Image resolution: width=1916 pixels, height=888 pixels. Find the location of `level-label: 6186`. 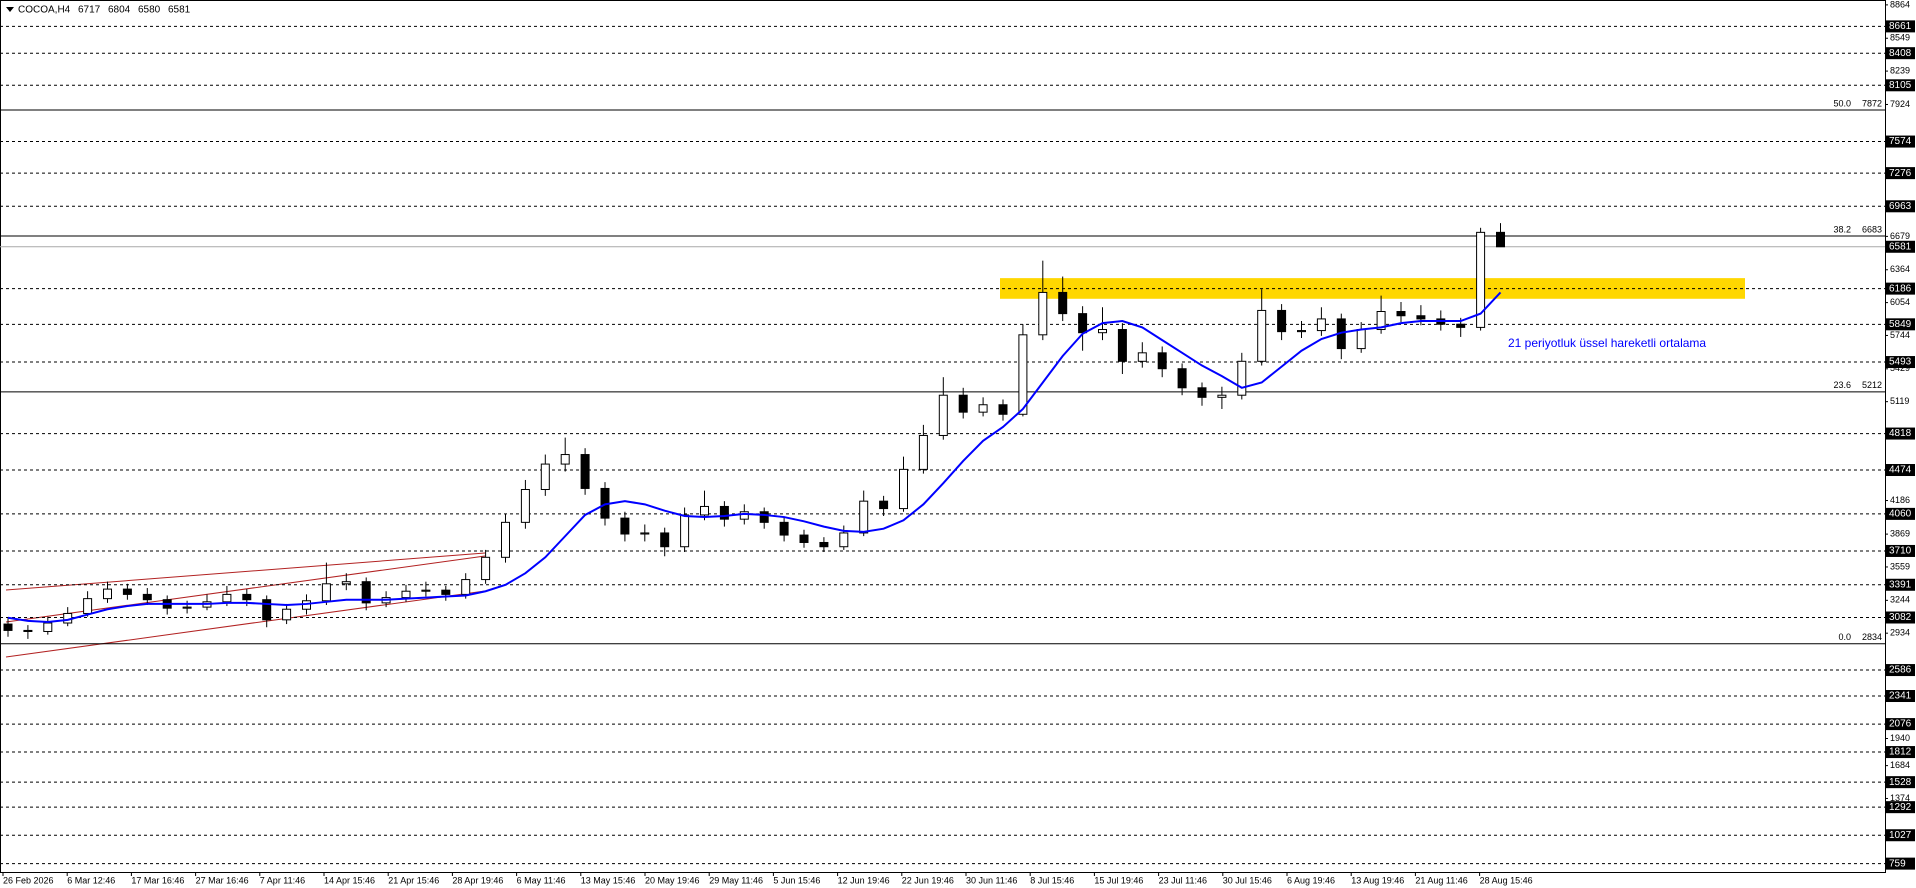

level-label: 6186 is located at coordinates (1900, 288).